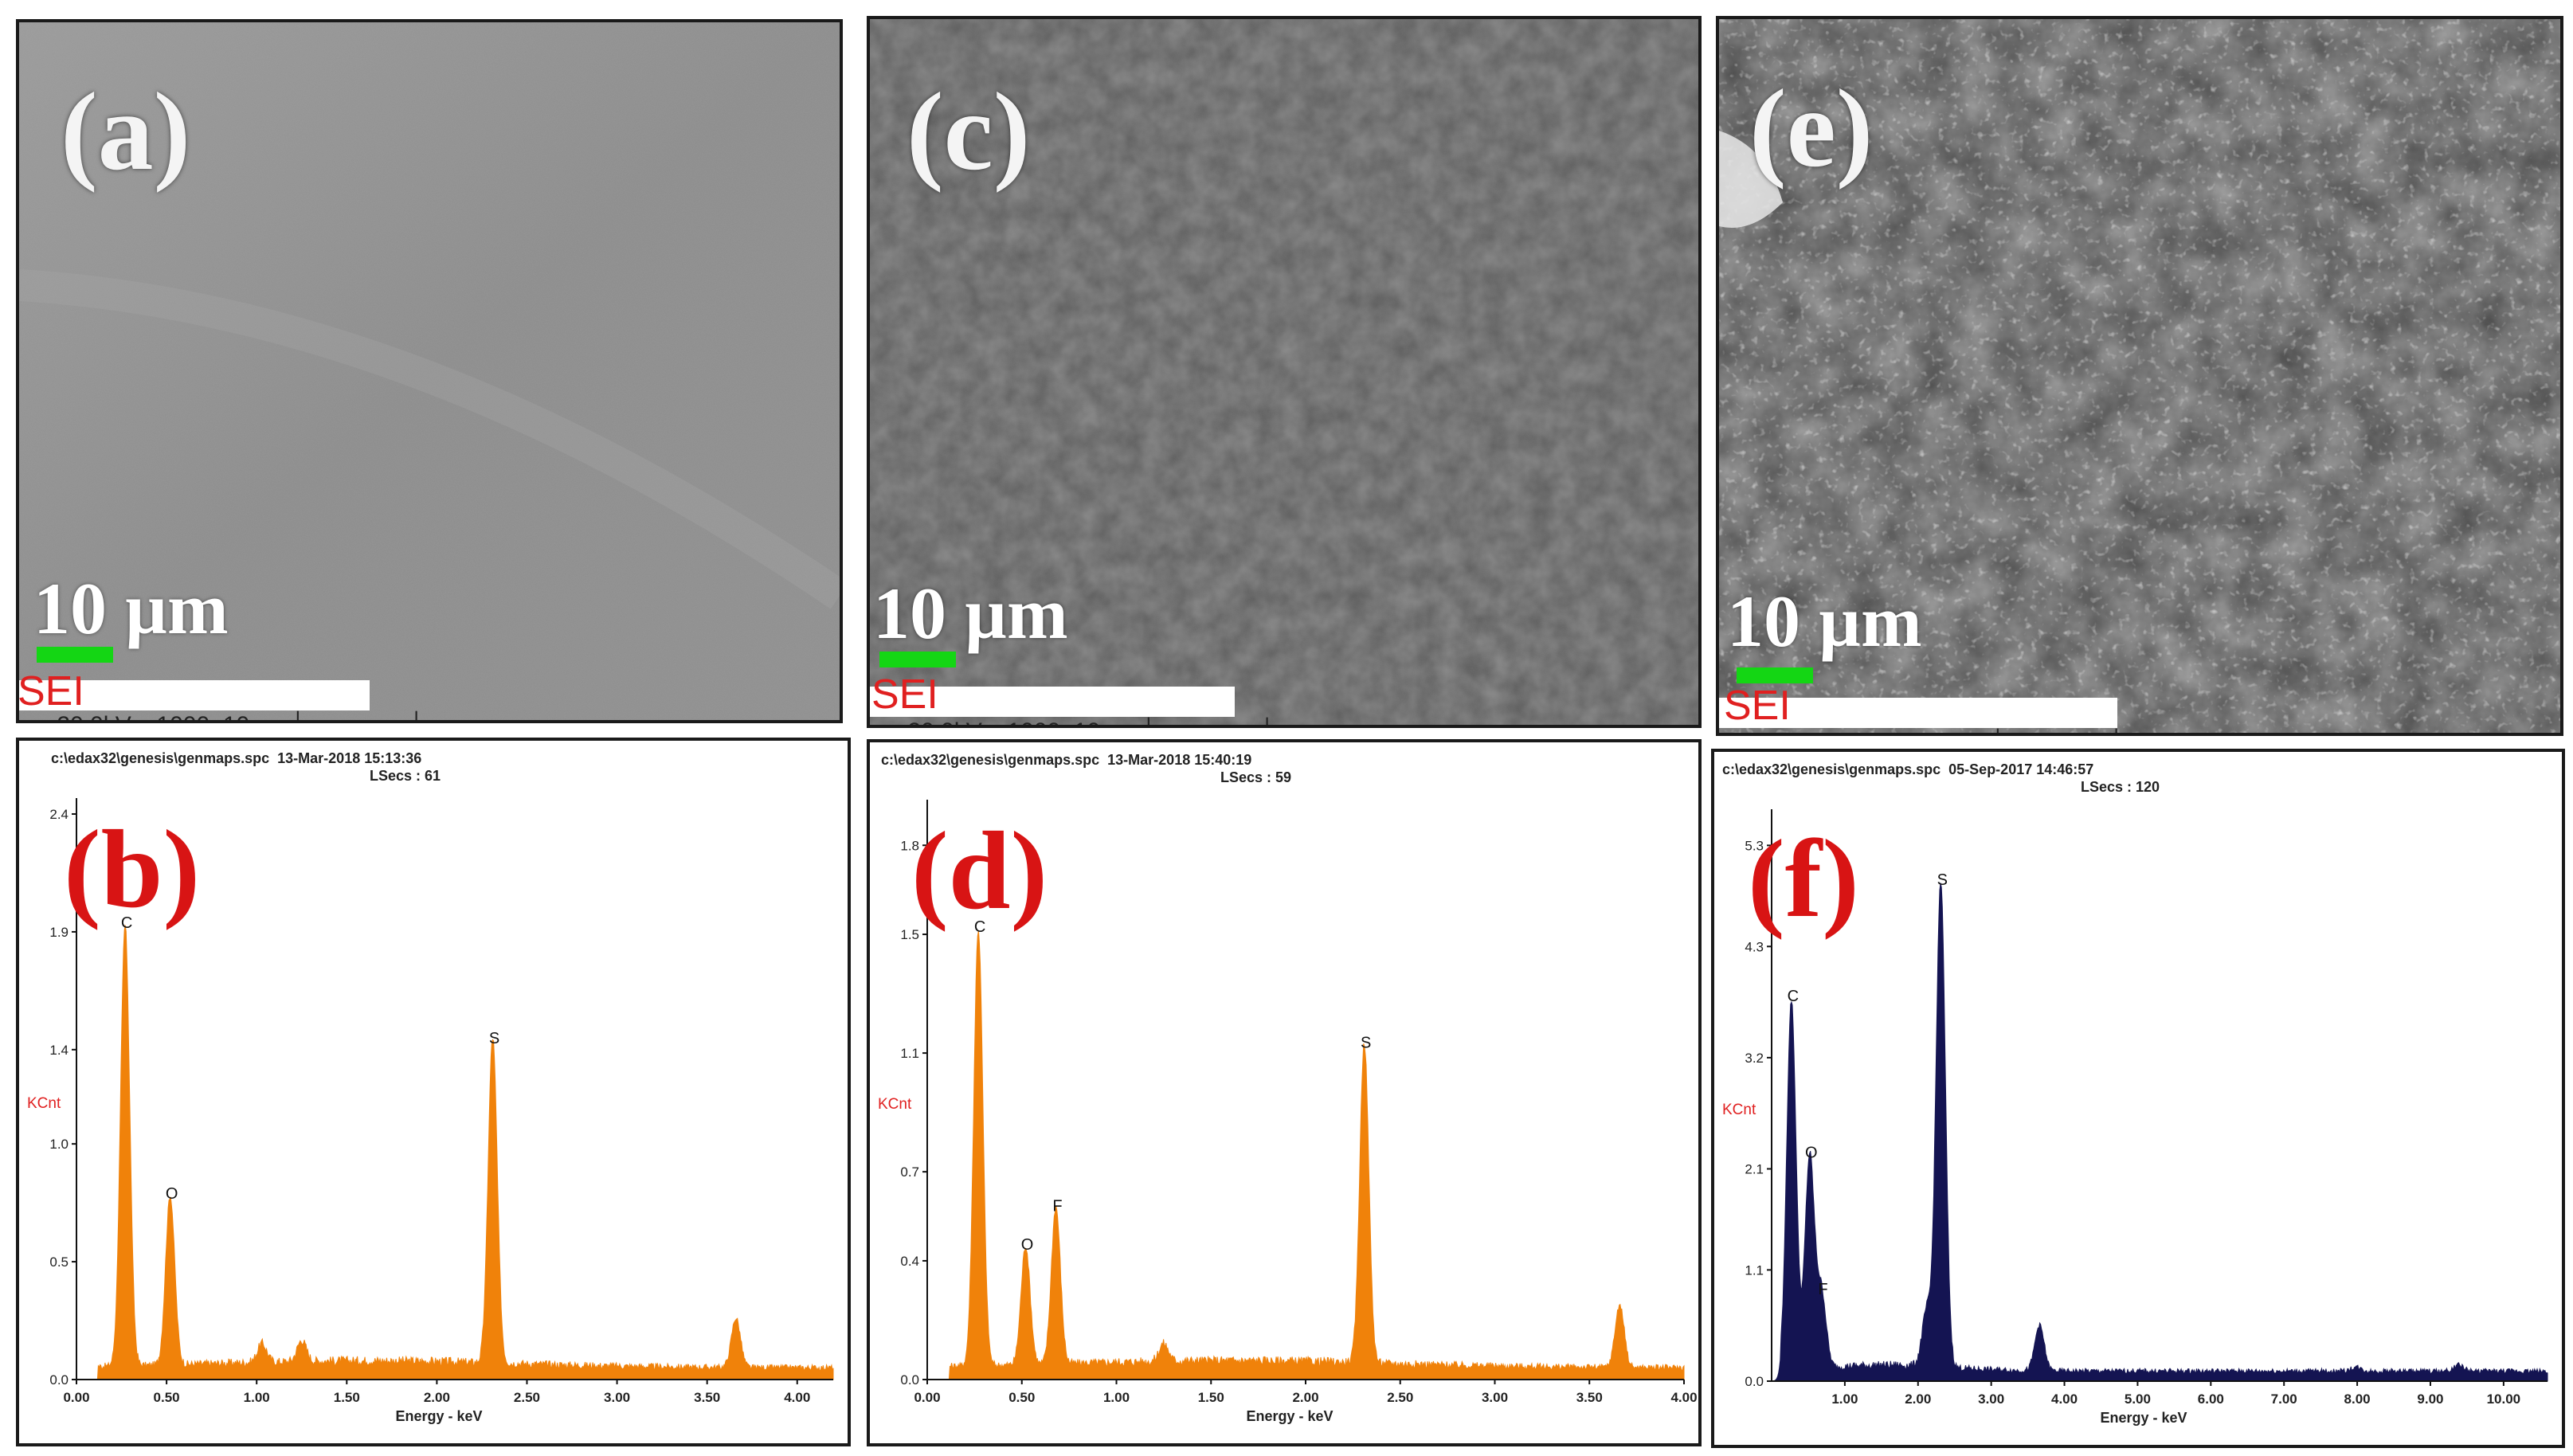 This screenshot has width=2573, height=1456. Describe the element at coordinates (1758, 706) in the screenshot. I see `sei-label-e: SEI` at that location.